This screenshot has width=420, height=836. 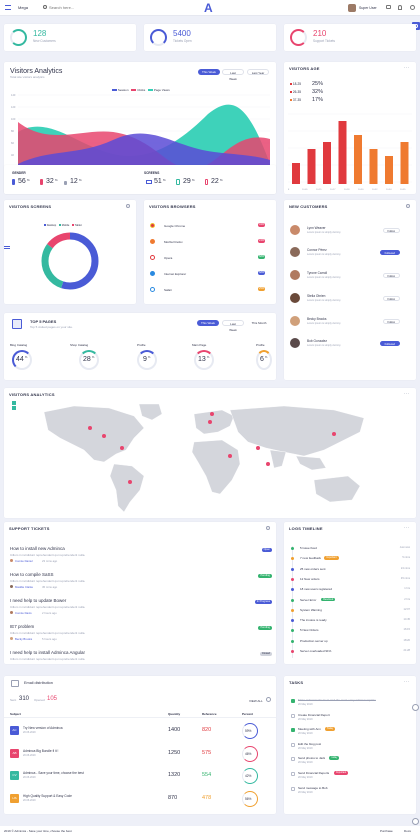 I want to click on age-bar, so click(x=296, y=173).